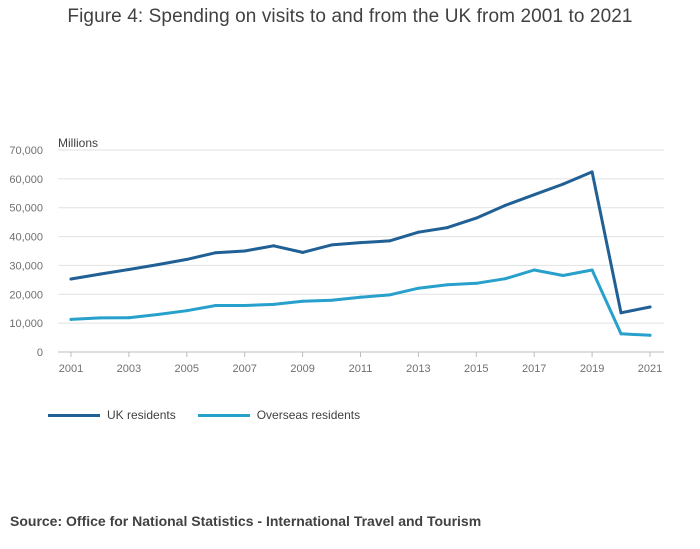  I want to click on x-tick-label: 2001, so click(71, 369).